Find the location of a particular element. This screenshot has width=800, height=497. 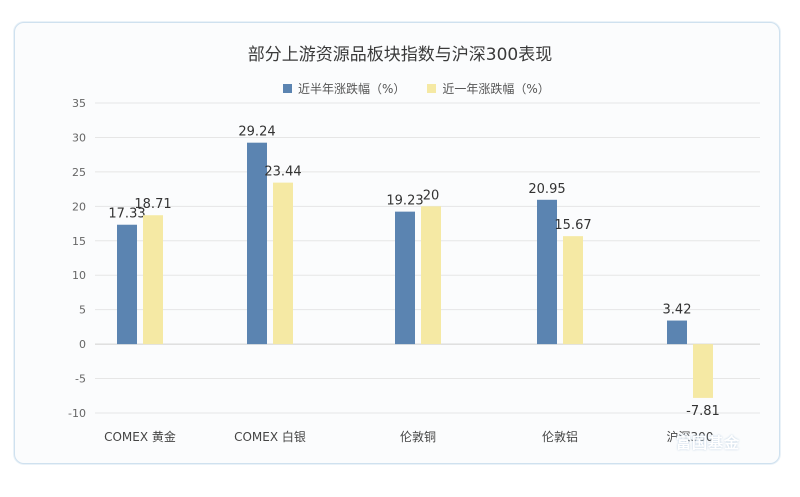

legend-swatch-half-year is located at coordinates (287, 88).